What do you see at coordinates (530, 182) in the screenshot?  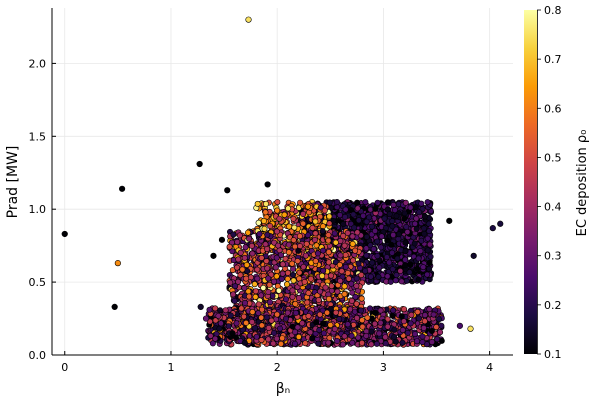 I see `colorbar-gradient` at bounding box center [530, 182].